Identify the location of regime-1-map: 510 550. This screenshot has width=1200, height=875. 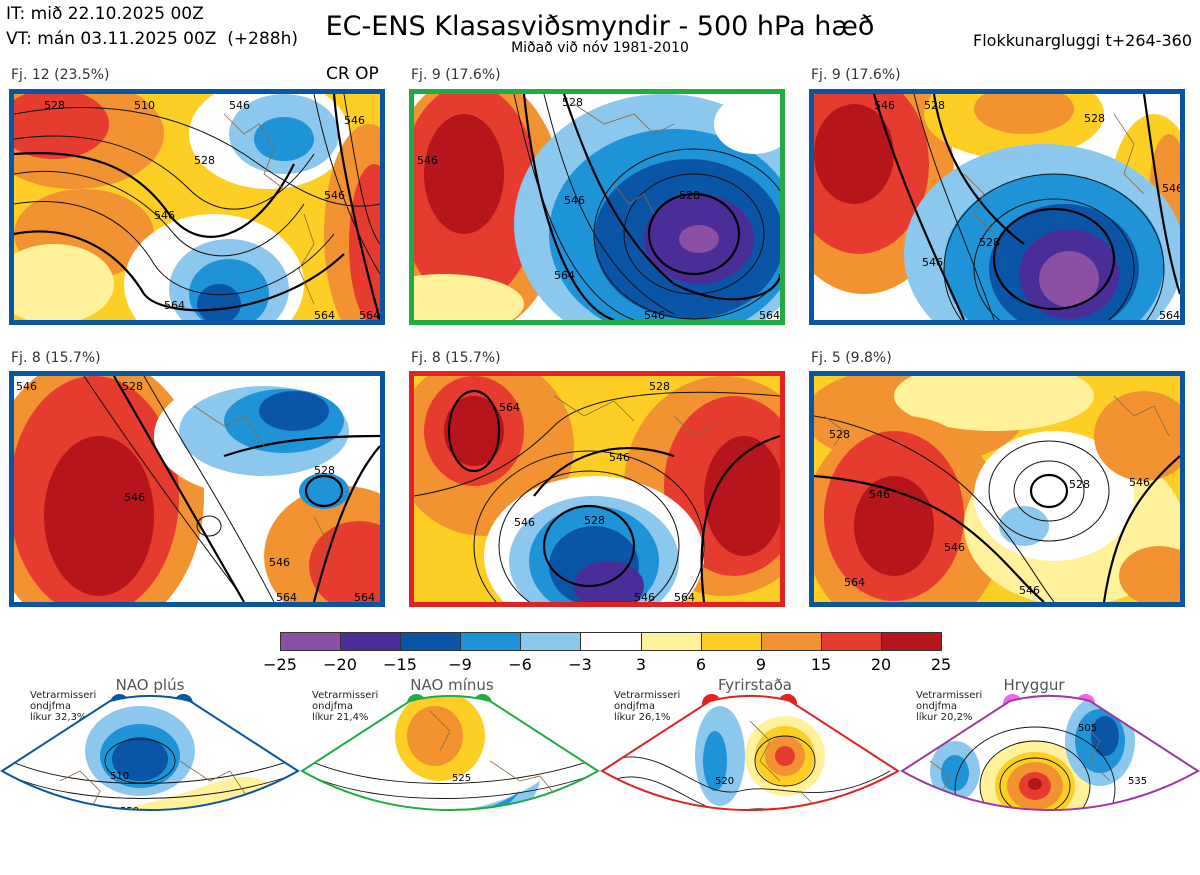
(150, 776).